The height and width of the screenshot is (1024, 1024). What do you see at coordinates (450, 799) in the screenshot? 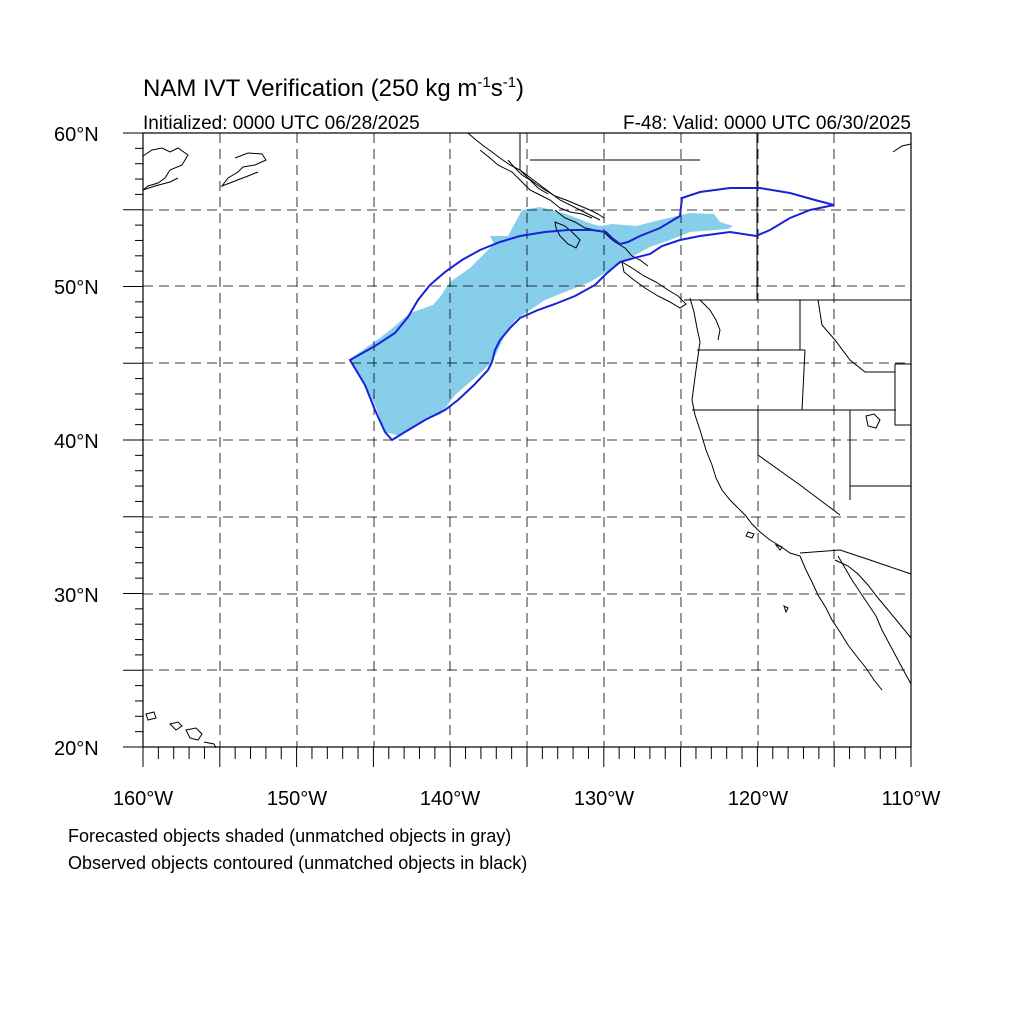
I see `lon-label-140w: 140°W` at bounding box center [450, 799].